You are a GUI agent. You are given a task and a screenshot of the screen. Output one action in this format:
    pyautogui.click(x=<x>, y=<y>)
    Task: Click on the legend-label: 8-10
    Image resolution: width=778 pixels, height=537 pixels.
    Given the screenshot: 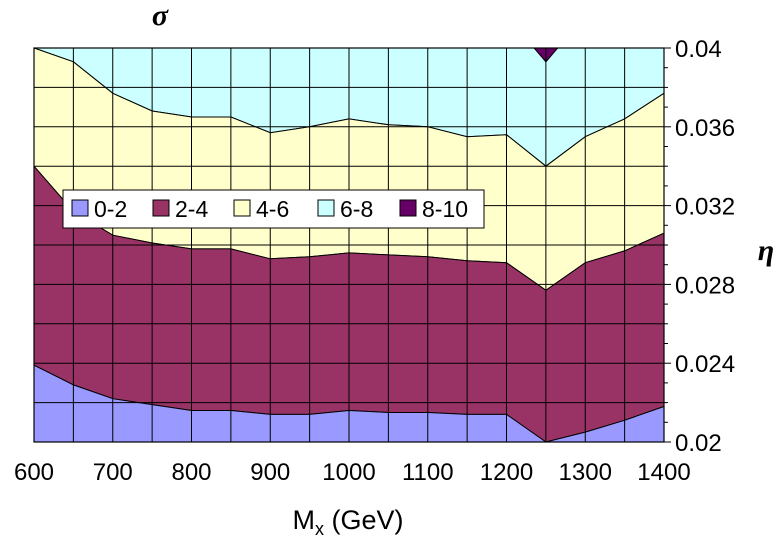 What is the action you would take?
    pyautogui.click(x=445, y=209)
    